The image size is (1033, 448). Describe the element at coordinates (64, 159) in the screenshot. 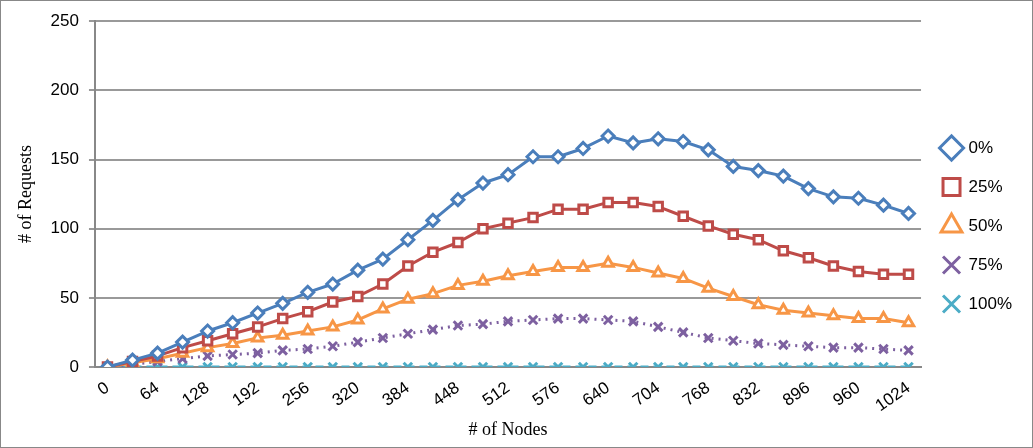

I see `y-tick-label: 150` at that location.